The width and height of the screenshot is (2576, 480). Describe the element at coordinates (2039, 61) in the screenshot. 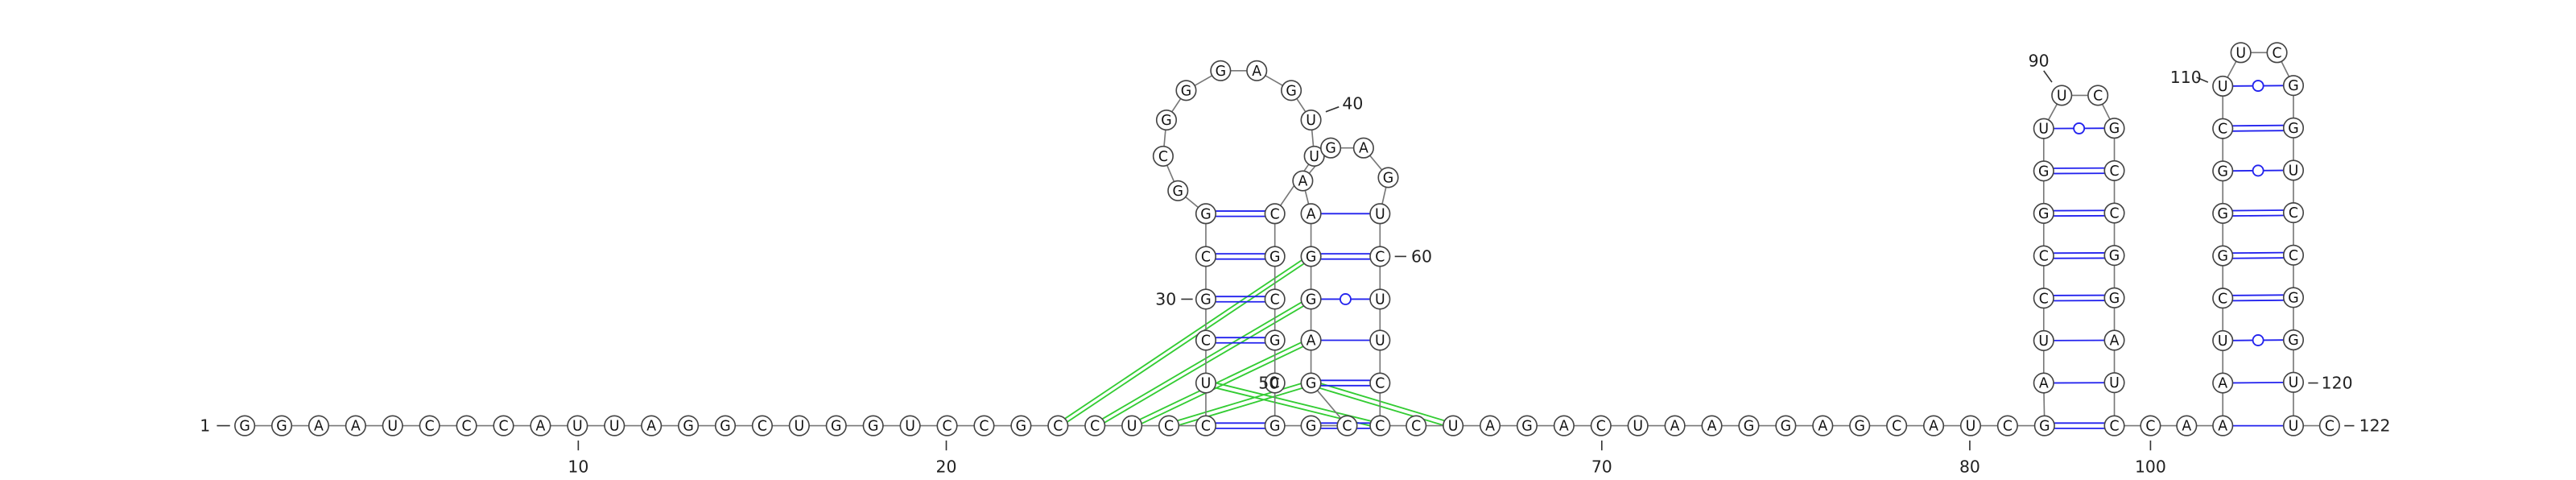

I see `position-number: 90` at that location.